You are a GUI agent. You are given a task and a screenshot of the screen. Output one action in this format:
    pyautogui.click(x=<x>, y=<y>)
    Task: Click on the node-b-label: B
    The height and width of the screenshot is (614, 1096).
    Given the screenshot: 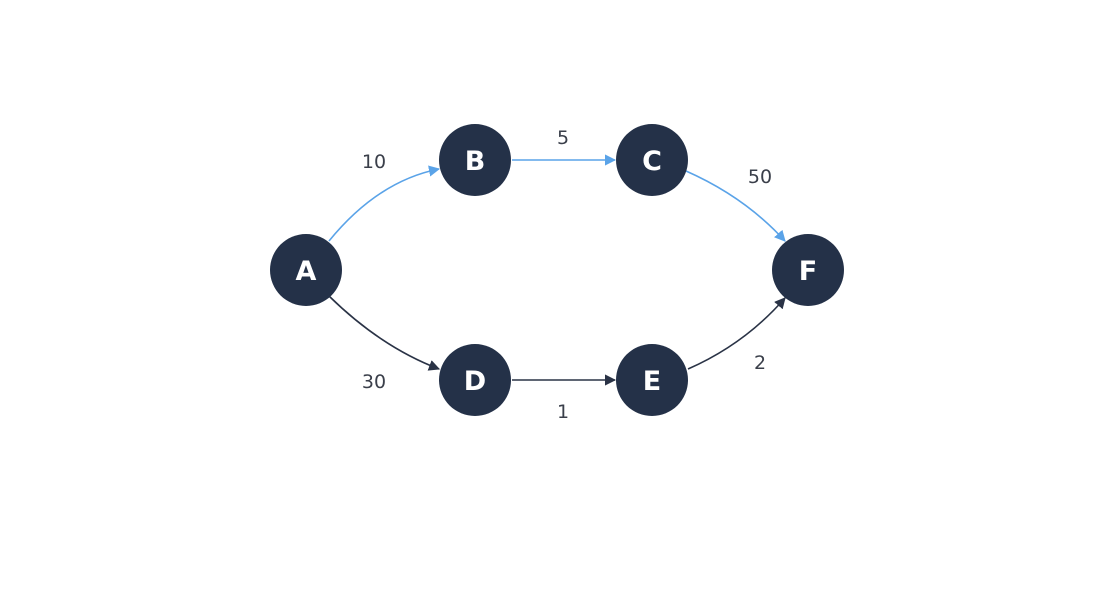 What is the action you would take?
    pyautogui.click(x=475, y=161)
    